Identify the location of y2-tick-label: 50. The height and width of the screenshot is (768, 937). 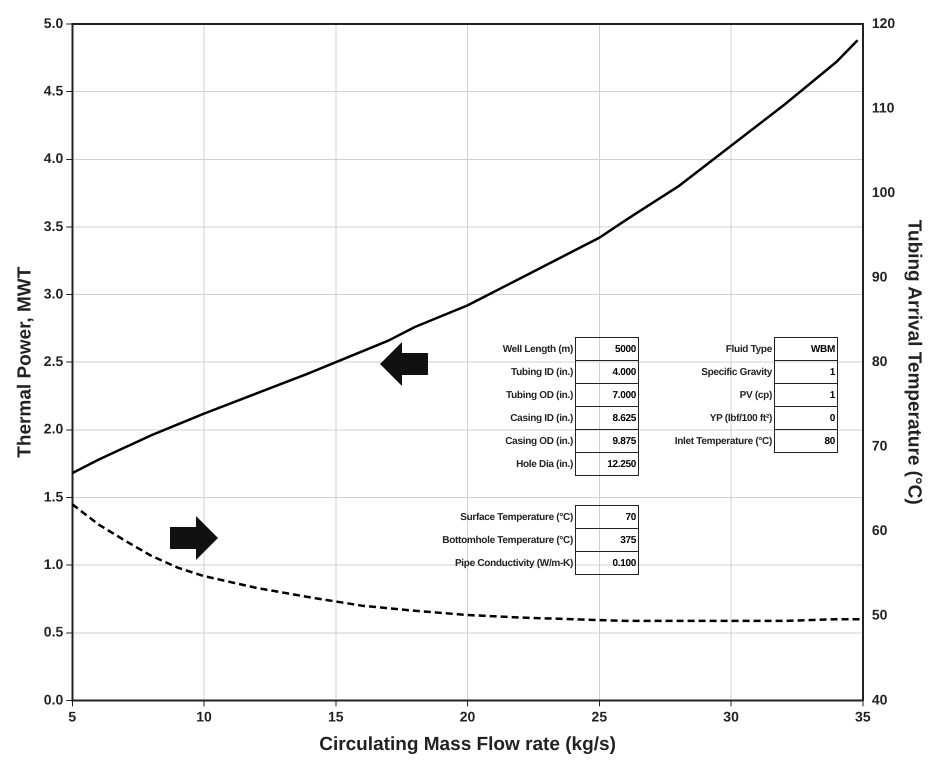
(880, 614).